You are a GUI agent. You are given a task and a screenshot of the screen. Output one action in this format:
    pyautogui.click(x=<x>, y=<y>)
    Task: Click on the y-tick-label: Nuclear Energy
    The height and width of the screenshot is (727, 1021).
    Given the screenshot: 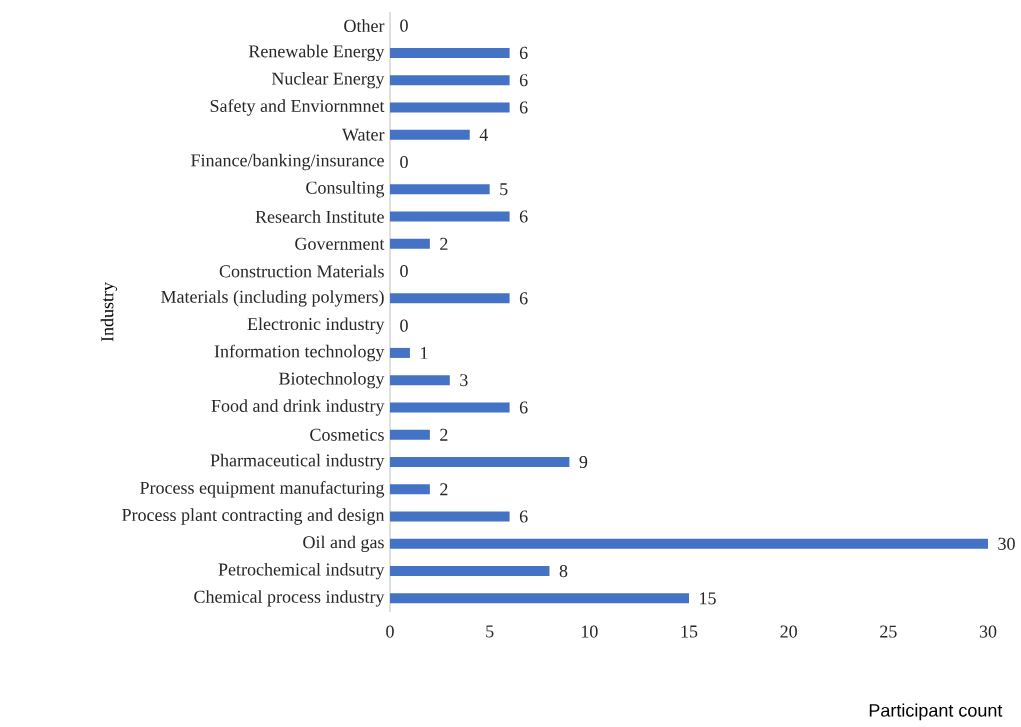 What is the action you would take?
    pyautogui.click(x=328, y=80)
    